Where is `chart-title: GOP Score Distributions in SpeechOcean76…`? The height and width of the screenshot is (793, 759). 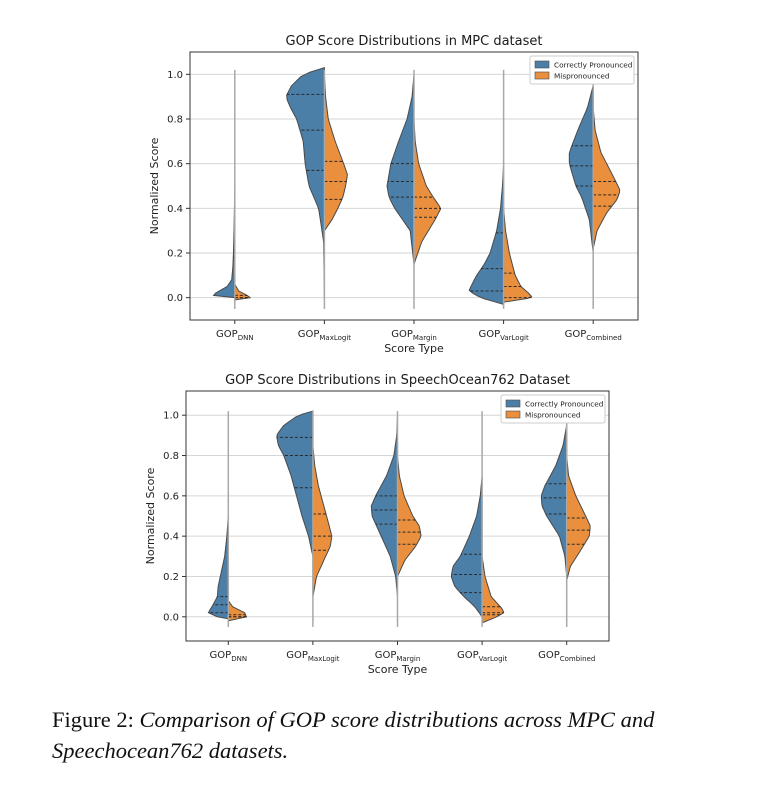
chart-title: GOP Score Distributions in SpeechOcean76… is located at coordinates (397, 380).